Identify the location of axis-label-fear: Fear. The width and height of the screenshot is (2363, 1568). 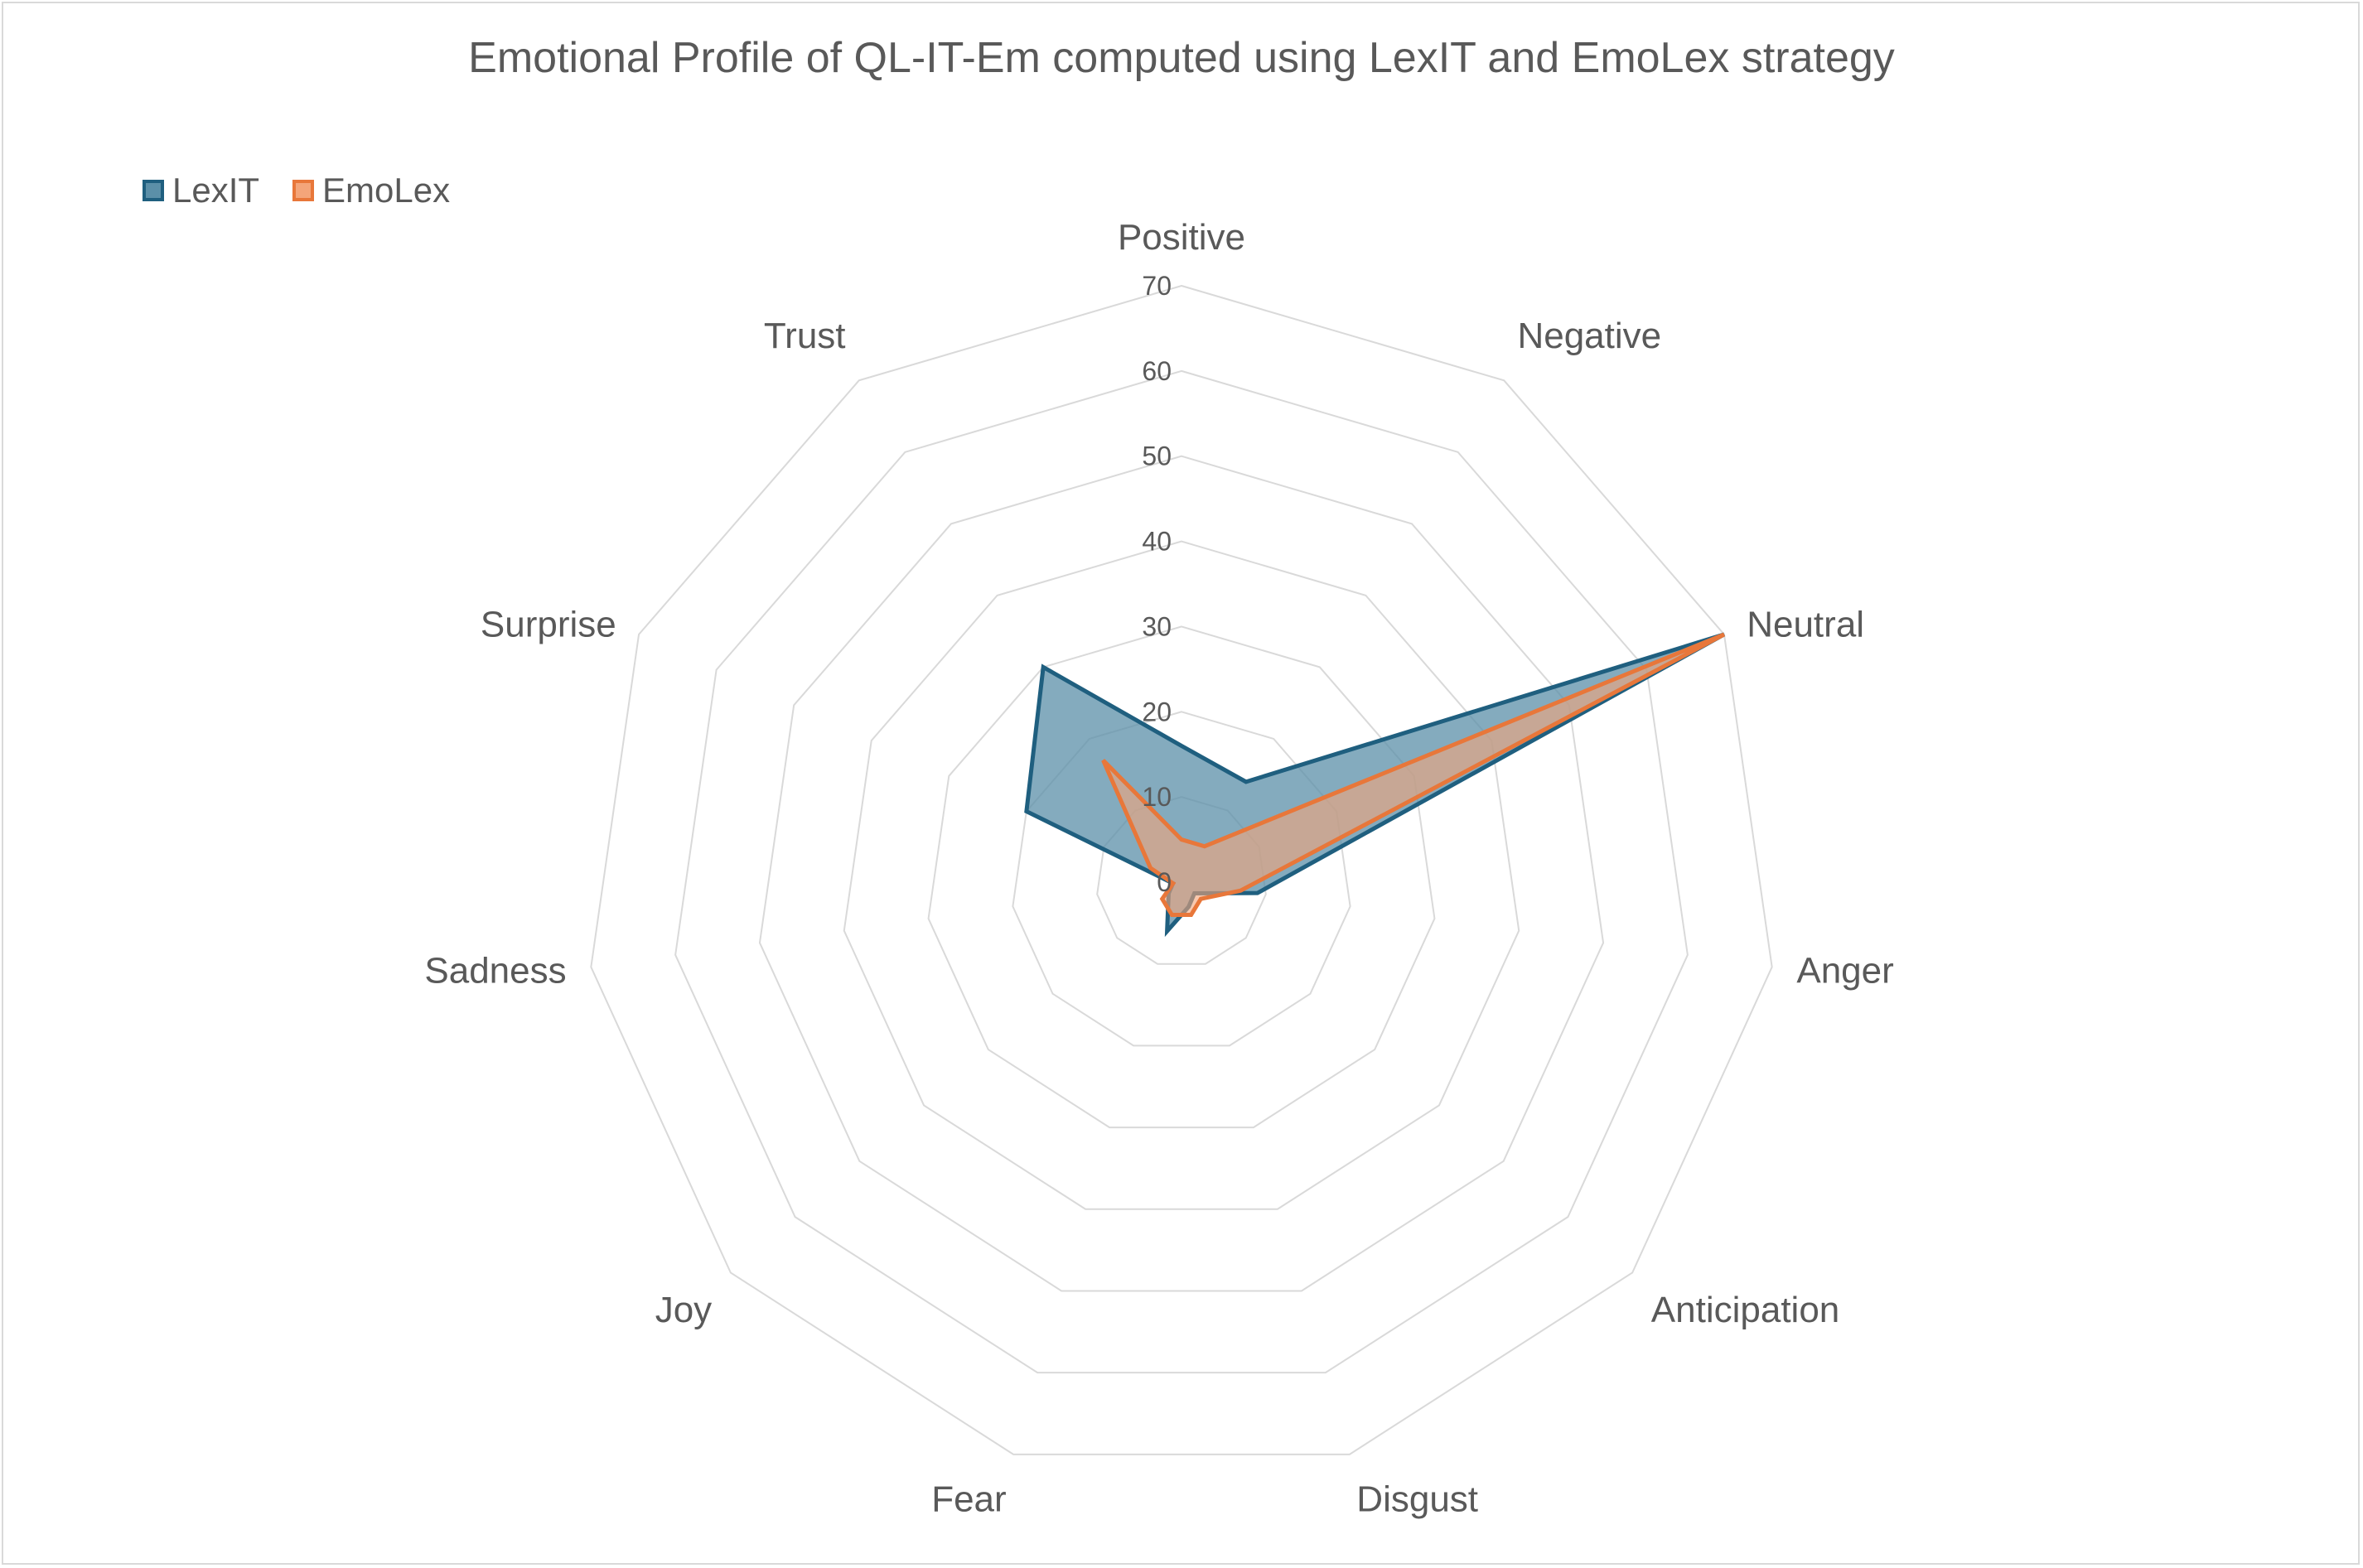
(968, 1499).